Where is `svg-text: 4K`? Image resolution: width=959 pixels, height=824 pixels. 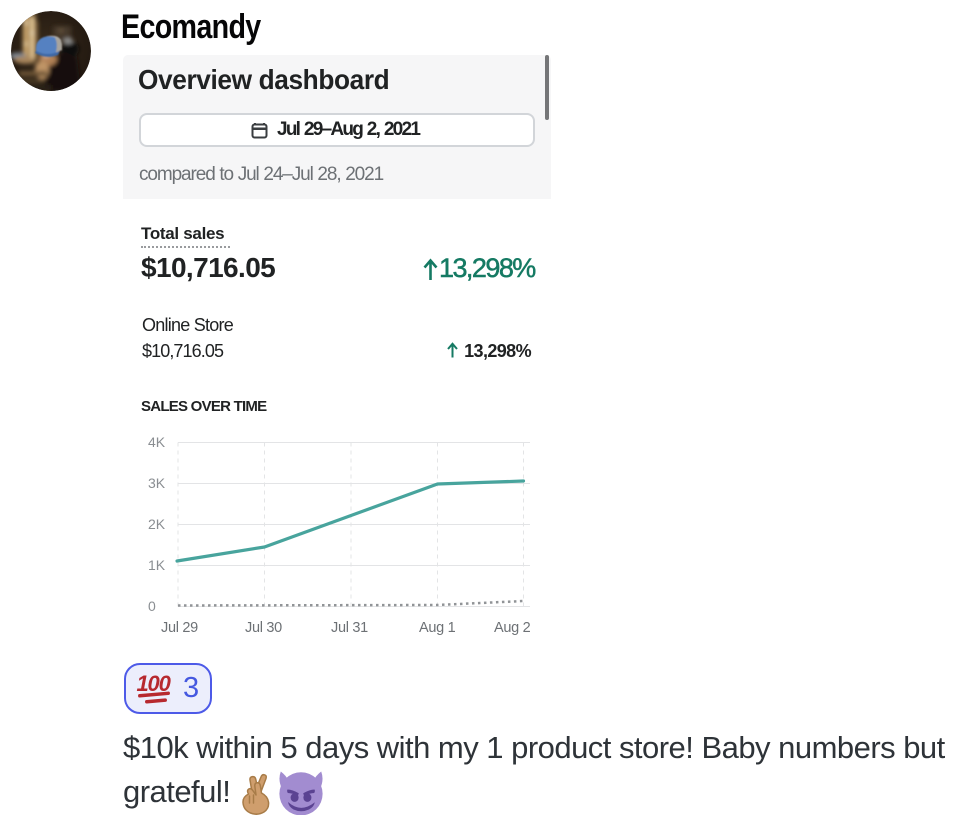 svg-text: 4K is located at coordinates (157, 442).